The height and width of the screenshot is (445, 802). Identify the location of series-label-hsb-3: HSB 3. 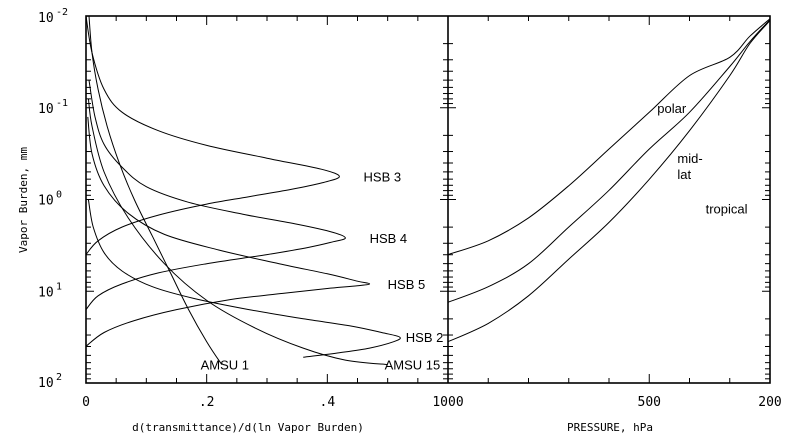
(383, 177).